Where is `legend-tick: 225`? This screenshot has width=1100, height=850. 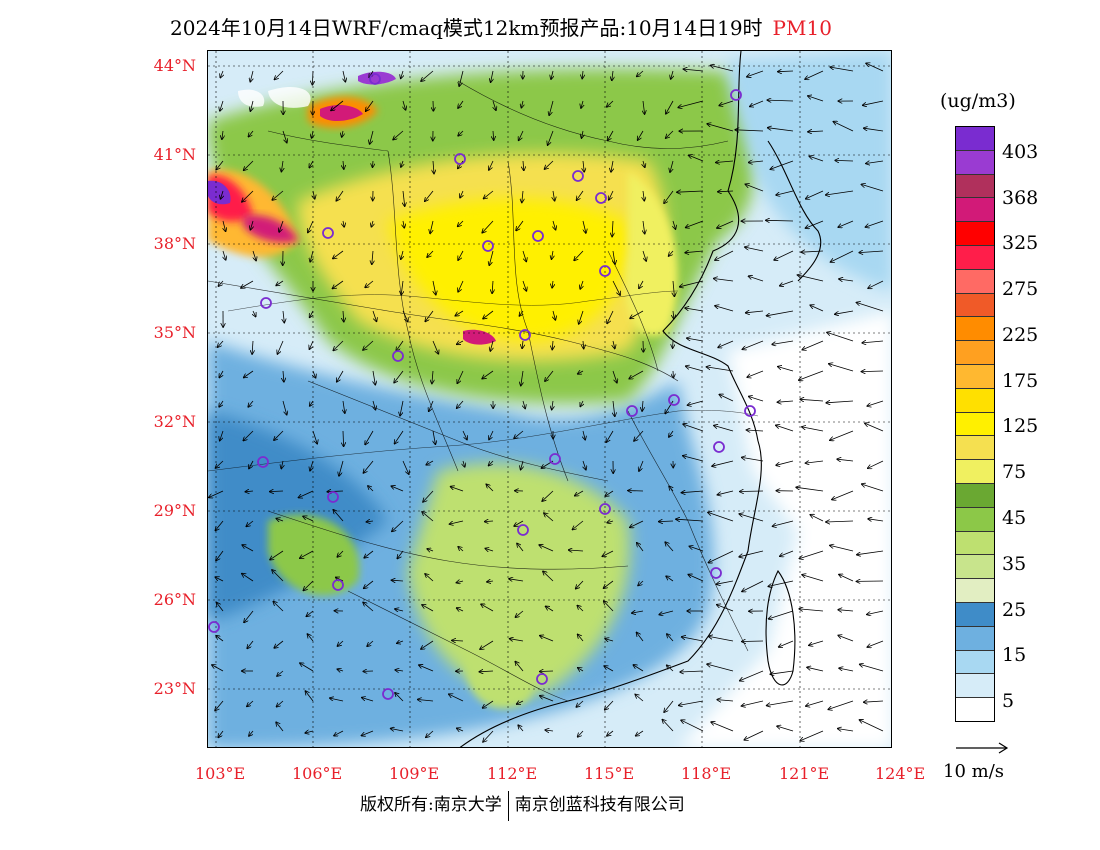 legend-tick: 225 is located at coordinates (1020, 335).